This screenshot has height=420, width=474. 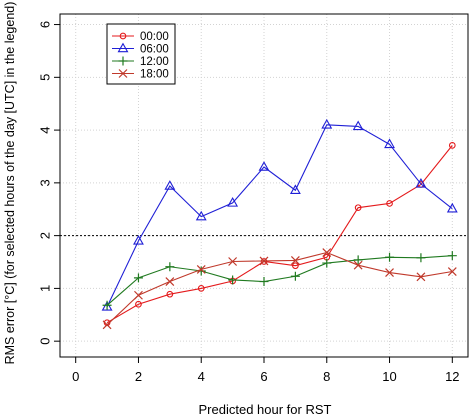 What do you see at coordinates (154, 75) in the screenshot?
I see `legend-label: 18:00` at bounding box center [154, 75].